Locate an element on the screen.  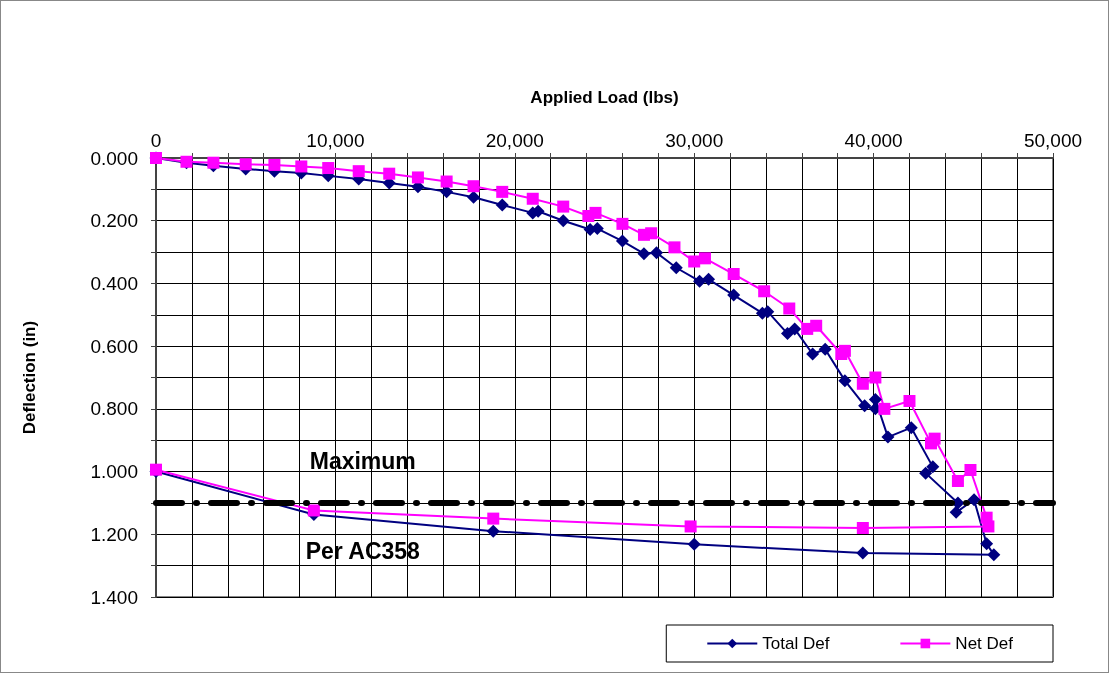
y-tick-label: 1.000 is located at coordinates (114, 472).